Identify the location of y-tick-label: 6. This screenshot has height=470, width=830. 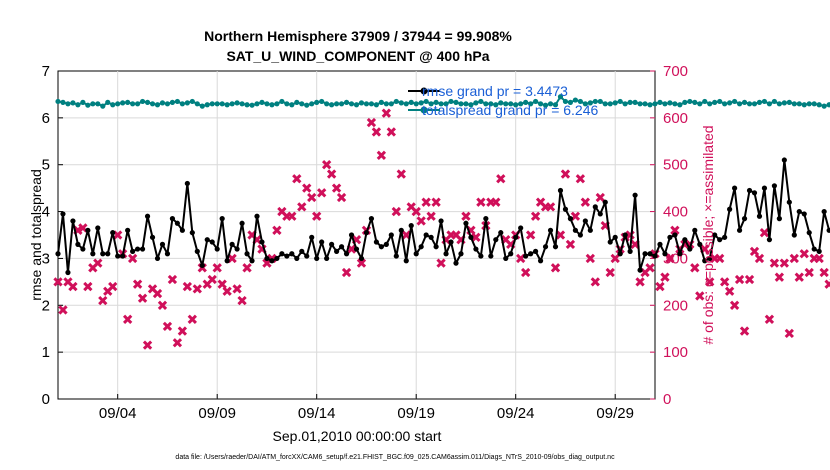
(46, 118).